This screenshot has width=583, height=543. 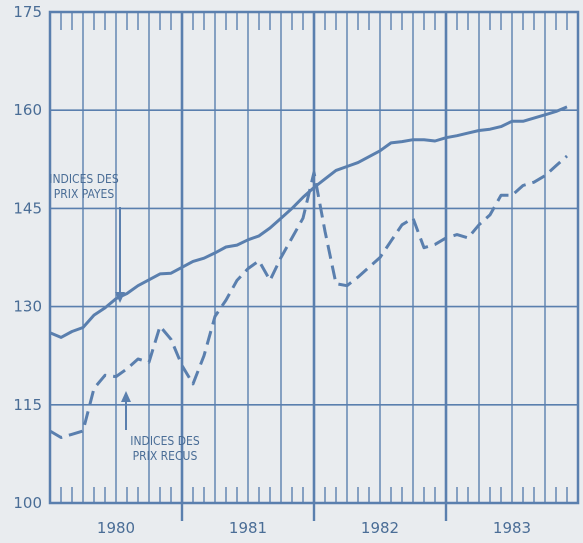 What do you see at coordinates (116, 528) in the screenshot?
I see `x-year-label: 1980` at bounding box center [116, 528].